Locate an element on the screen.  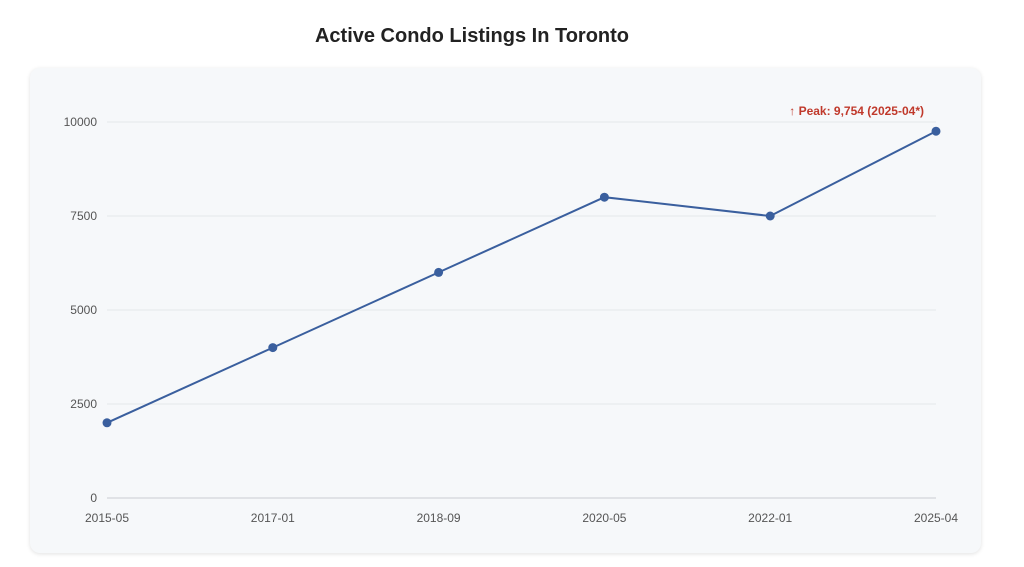
peak-annotation: ↑ Peak: 9,754 (2025-04*) is located at coordinates (856, 111).